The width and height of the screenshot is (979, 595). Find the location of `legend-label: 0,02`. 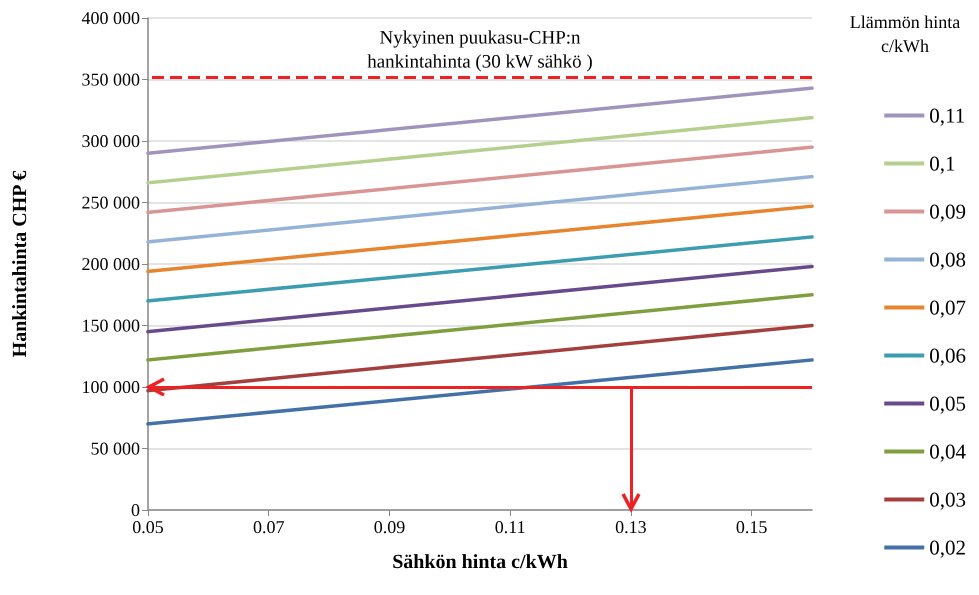

legend-label: 0,02 is located at coordinates (947, 548).